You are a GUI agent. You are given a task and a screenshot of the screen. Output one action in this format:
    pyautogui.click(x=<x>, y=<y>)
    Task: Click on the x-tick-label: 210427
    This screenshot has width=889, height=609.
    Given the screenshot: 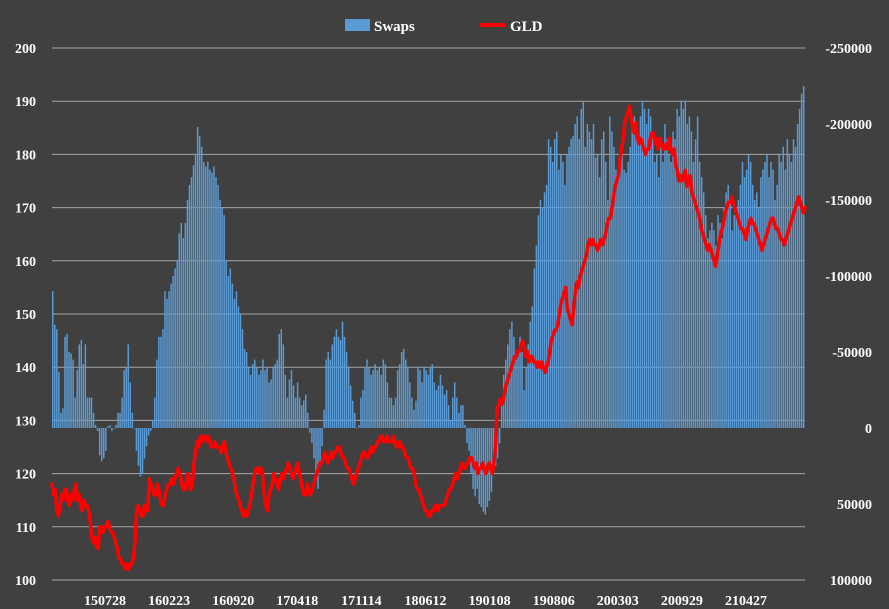 What is the action you would take?
    pyautogui.click(x=746, y=601)
    